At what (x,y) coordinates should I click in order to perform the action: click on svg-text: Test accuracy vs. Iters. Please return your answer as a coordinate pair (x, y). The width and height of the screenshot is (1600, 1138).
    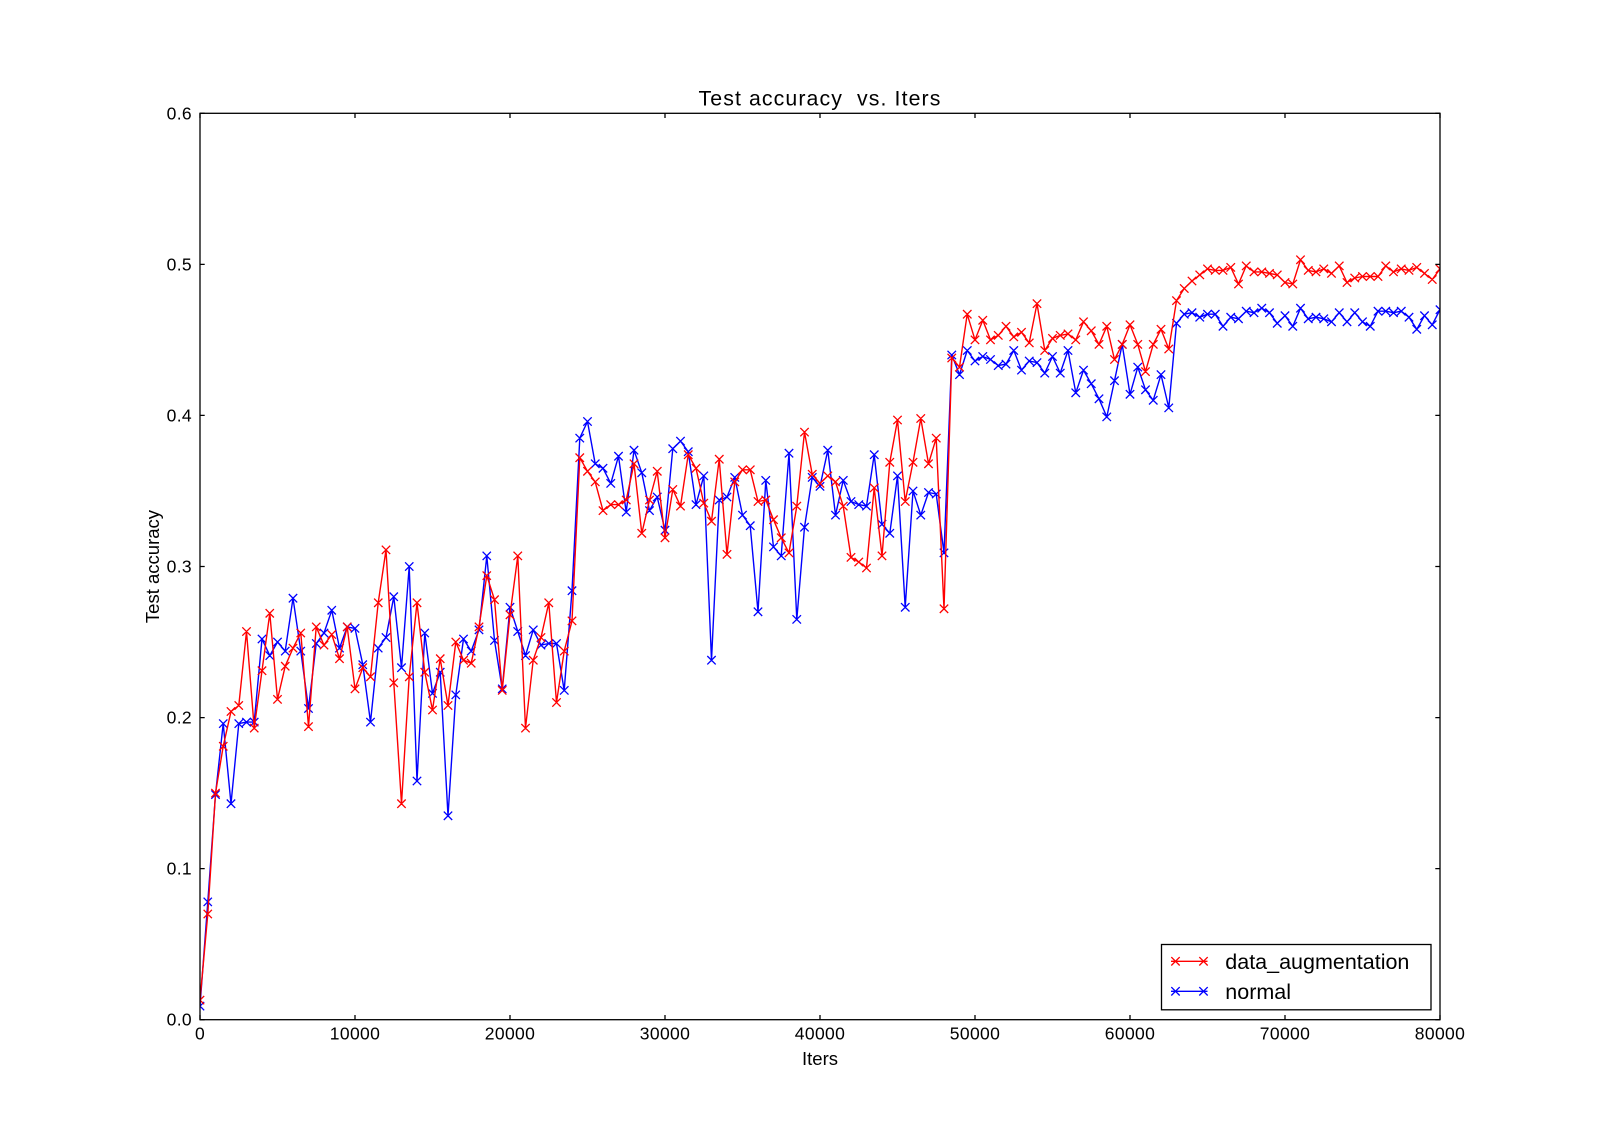
    Looking at the image, I should click on (820, 99).